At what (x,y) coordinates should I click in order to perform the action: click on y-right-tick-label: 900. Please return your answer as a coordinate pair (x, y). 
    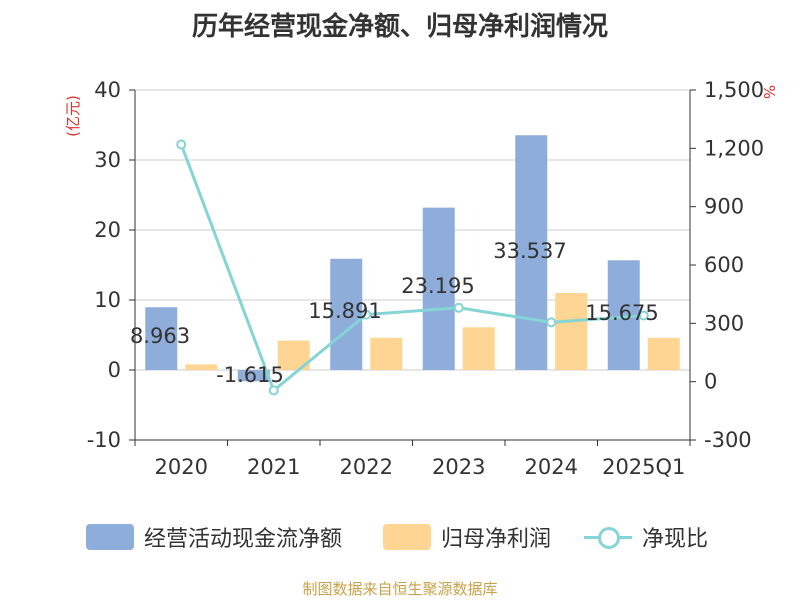
    Looking at the image, I should click on (724, 207).